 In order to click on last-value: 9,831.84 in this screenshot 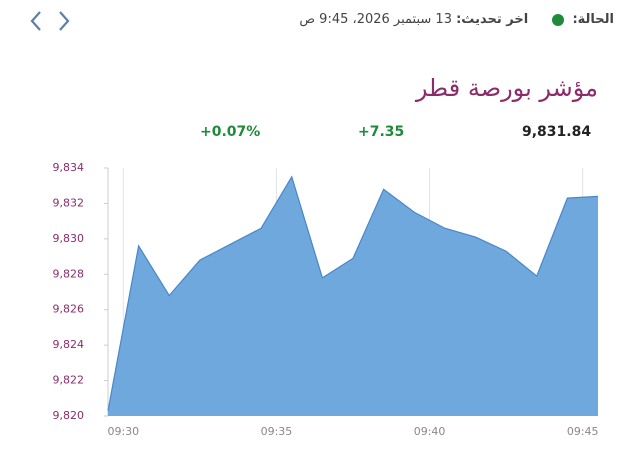, I will do `click(557, 132)`.